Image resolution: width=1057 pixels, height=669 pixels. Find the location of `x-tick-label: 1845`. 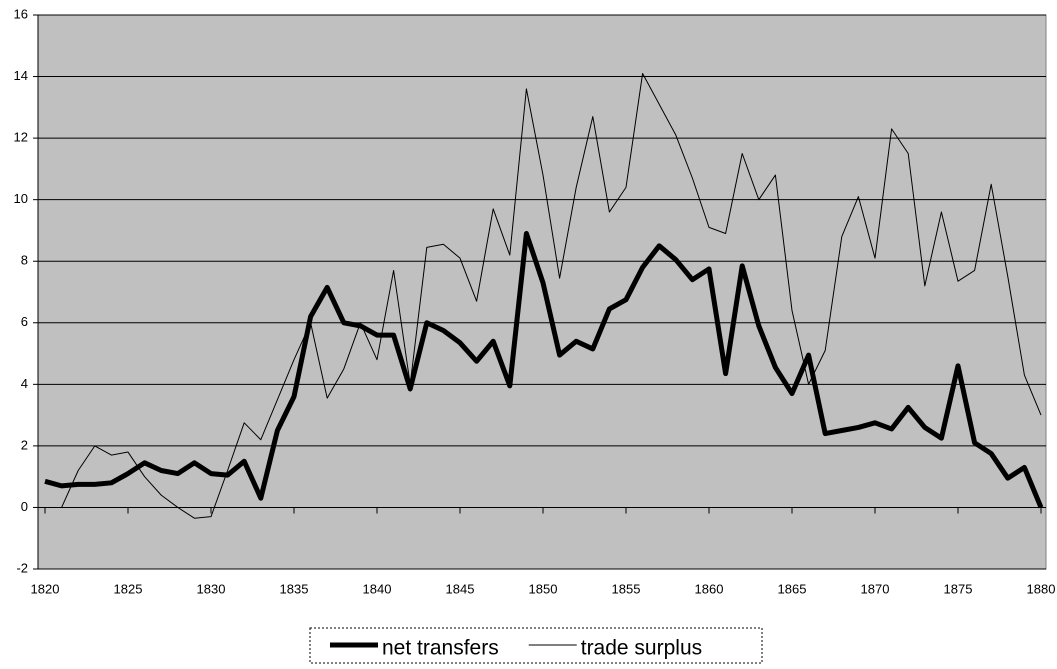

x-tick-label: 1845 is located at coordinates (460, 588).